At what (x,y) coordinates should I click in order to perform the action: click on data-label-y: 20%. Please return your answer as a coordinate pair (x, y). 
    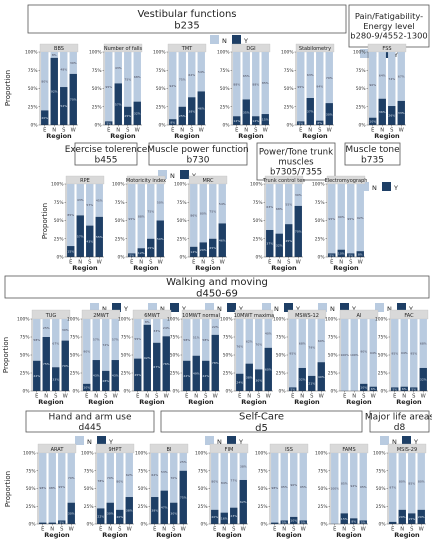
    Looking at the image, I should click on (203, 250).